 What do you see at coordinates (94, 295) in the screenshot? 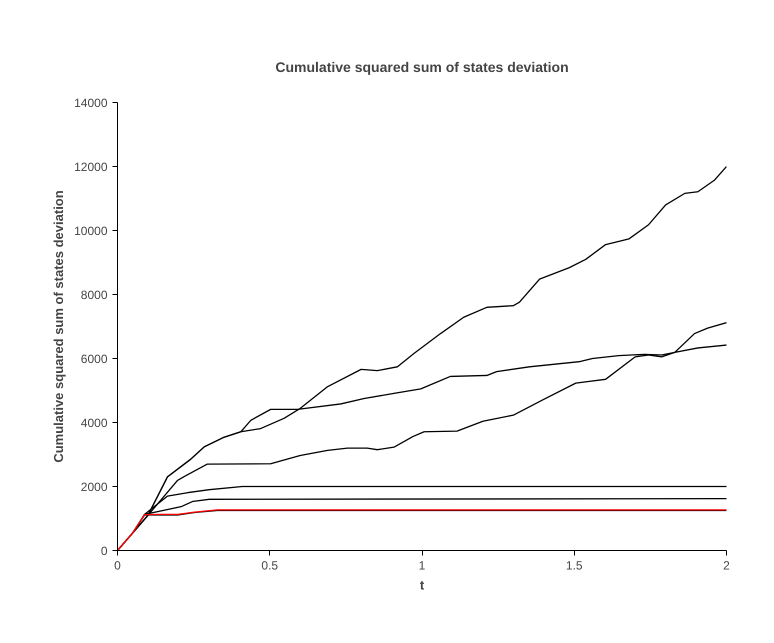
I see `y-tick-label: 8000` at bounding box center [94, 295].